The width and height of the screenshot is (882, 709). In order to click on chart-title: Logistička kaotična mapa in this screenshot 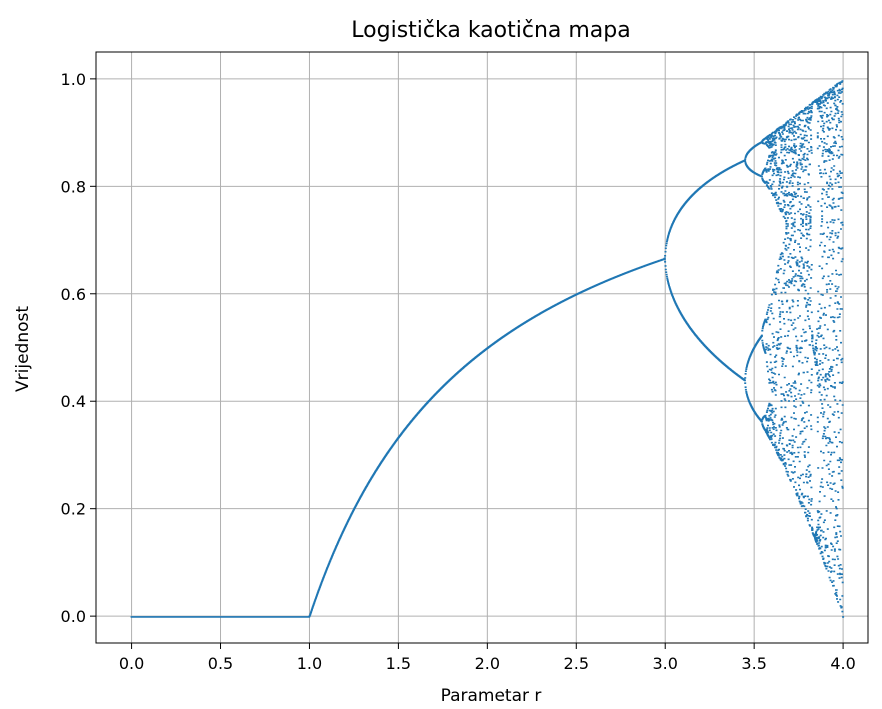, I will do `click(490, 30)`.